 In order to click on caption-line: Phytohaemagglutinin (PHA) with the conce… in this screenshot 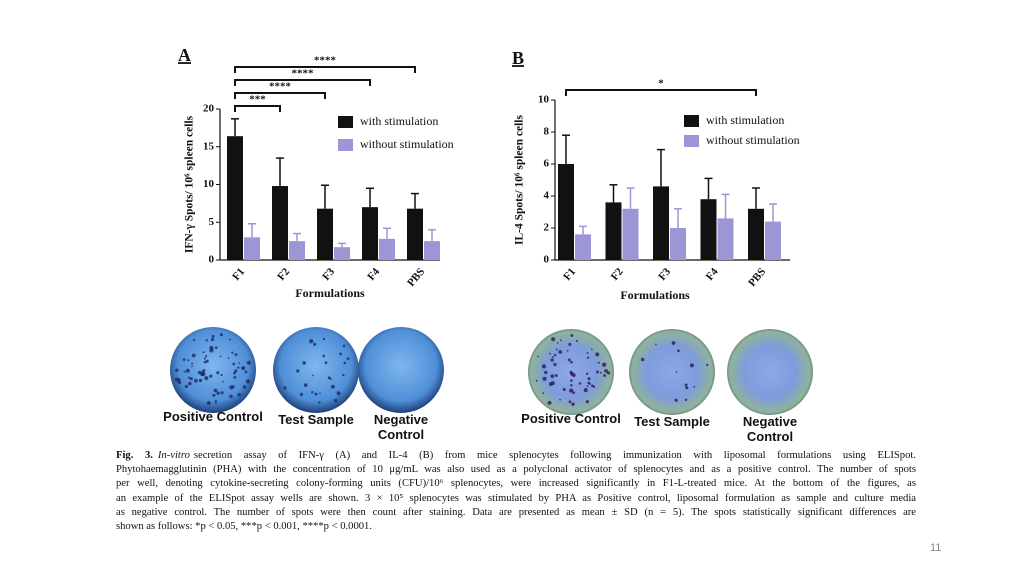, I will do `click(516, 470)`.